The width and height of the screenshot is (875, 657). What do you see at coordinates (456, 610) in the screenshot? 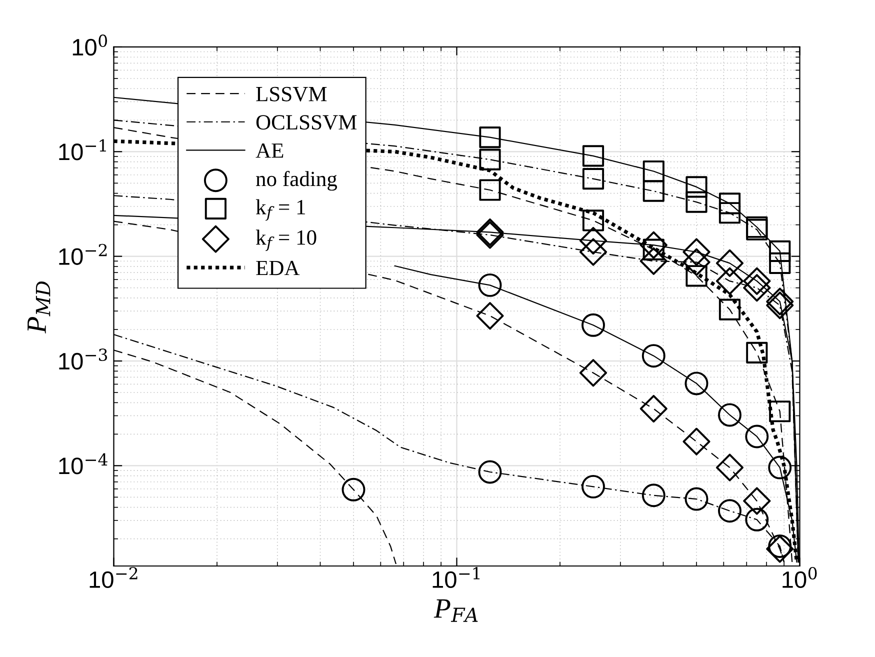
I see `x-axis-title: P$_{FA}$` at bounding box center [456, 610].